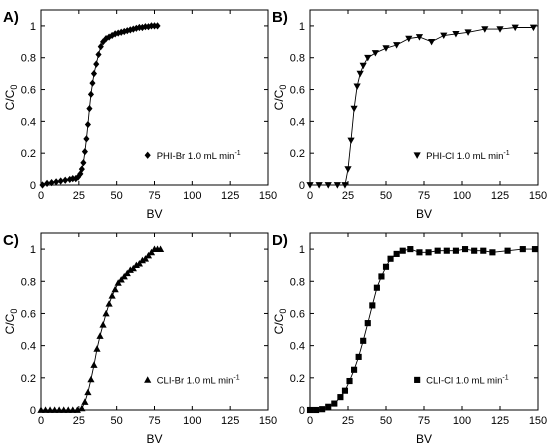 The image size is (550, 448). I want to click on legend-label: PHI-Br 1.0 mL min-1, so click(199, 156).